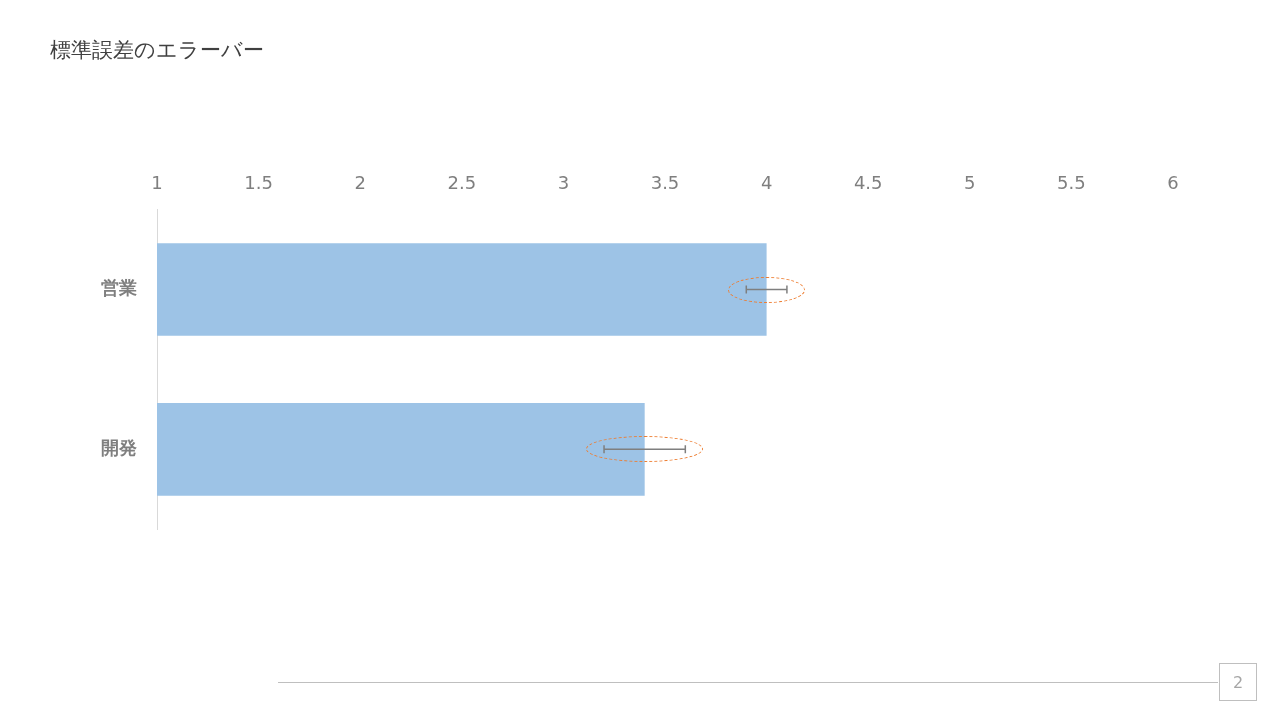 Image resolution: width=1280 pixels, height=720 pixels. Describe the element at coordinates (766, 183) in the screenshot. I see `x-tick-label: 4` at that location.